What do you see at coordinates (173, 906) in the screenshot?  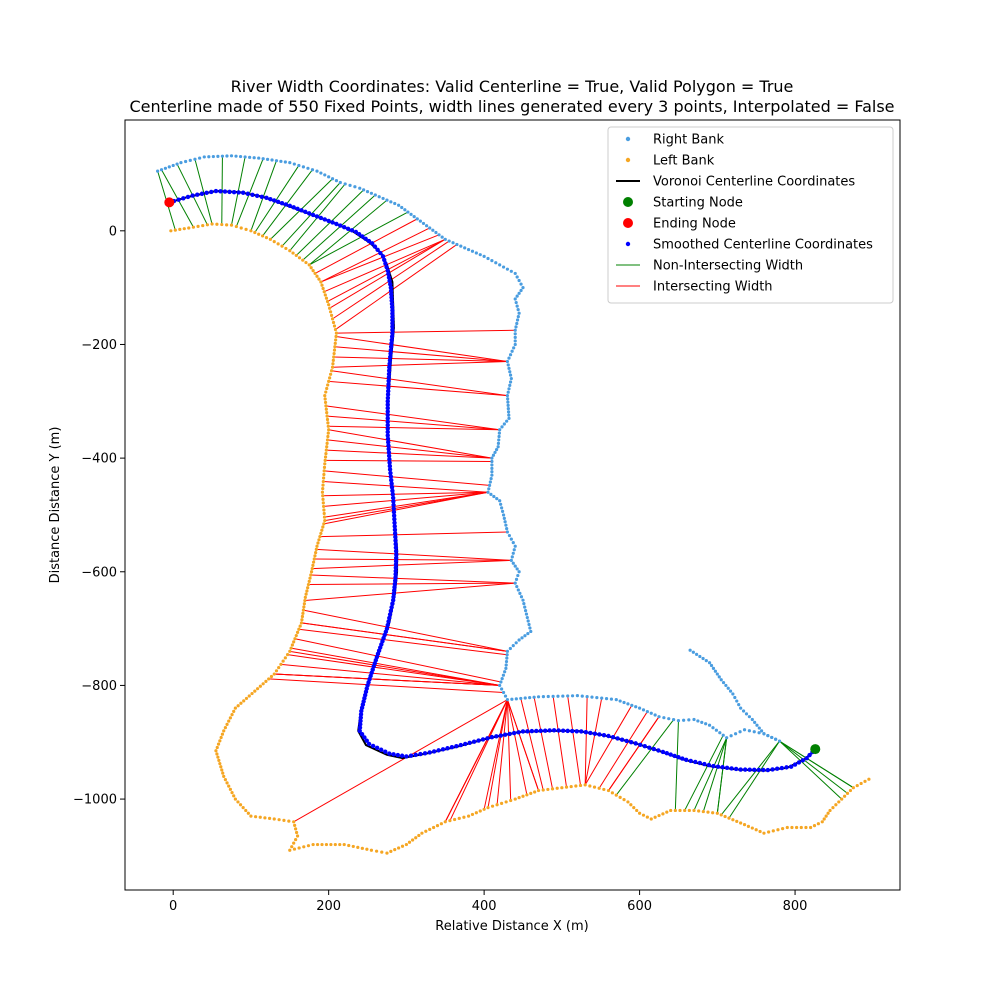 I see `x-tick-label: 0` at bounding box center [173, 906].